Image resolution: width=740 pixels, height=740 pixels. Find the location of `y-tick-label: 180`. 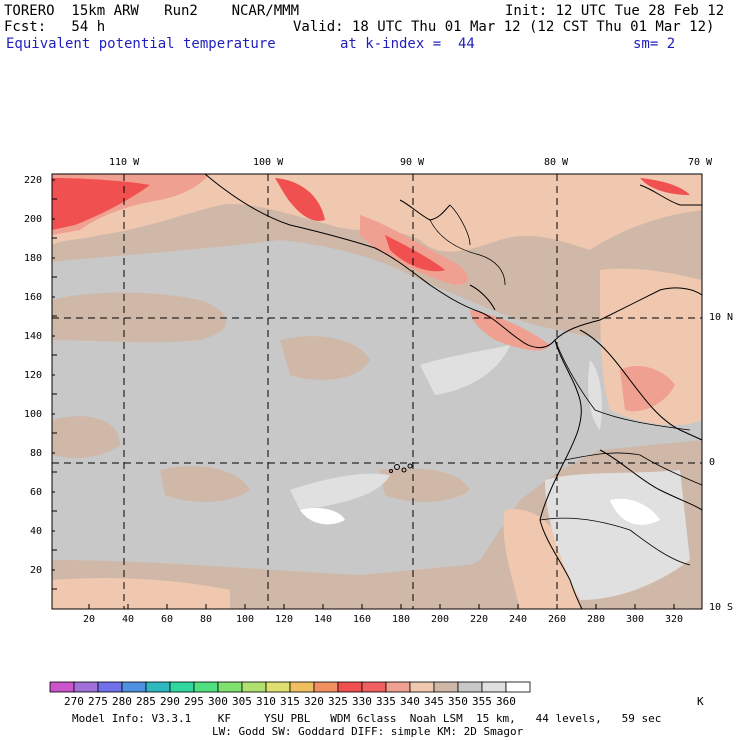

y-tick-label: 180 is located at coordinates (33, 258).